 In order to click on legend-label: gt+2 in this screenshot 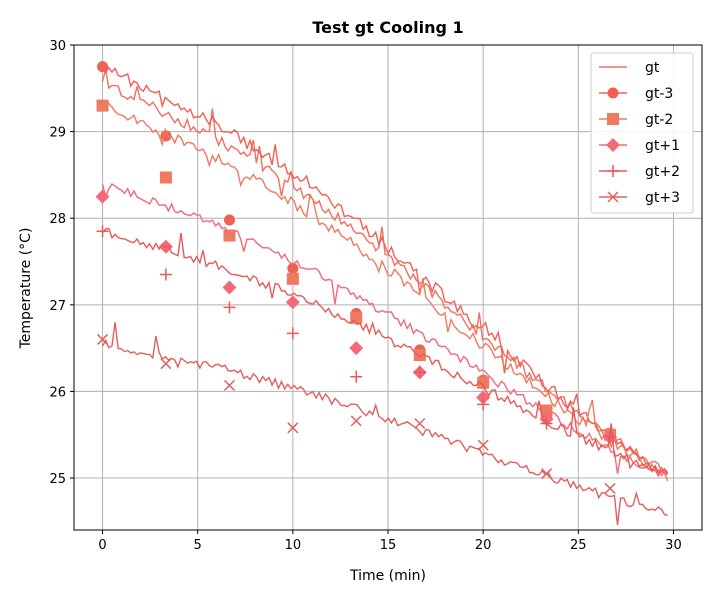, I will do `click(662, 172)`.